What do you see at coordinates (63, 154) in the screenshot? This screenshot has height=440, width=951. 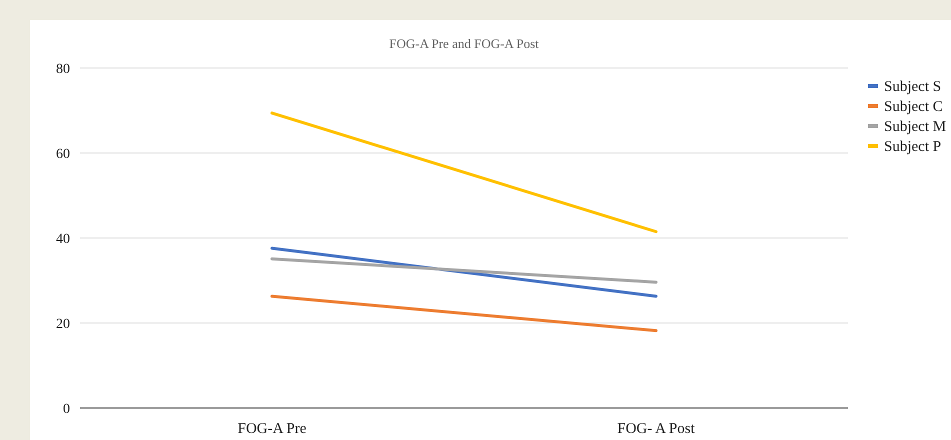 I see `y-tick-label: 60` at bounding box center [63, 154].